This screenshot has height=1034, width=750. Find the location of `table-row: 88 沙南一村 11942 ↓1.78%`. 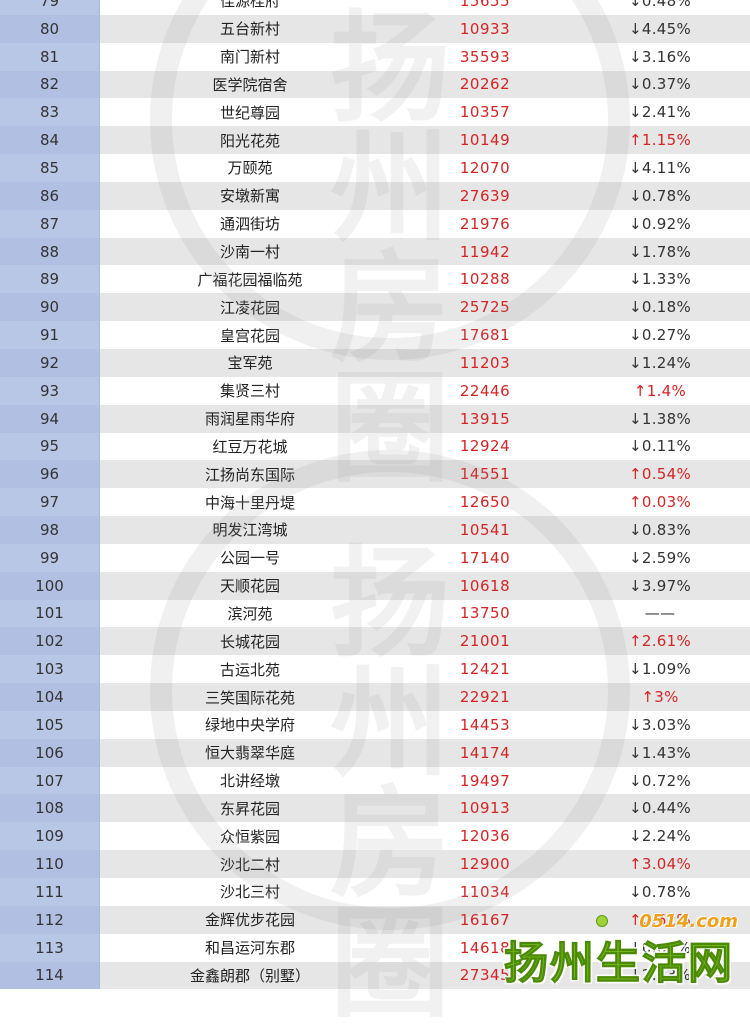

table-row: 88 沙南一村 11942 ↓1.78% is located at coordinates (375, 251).